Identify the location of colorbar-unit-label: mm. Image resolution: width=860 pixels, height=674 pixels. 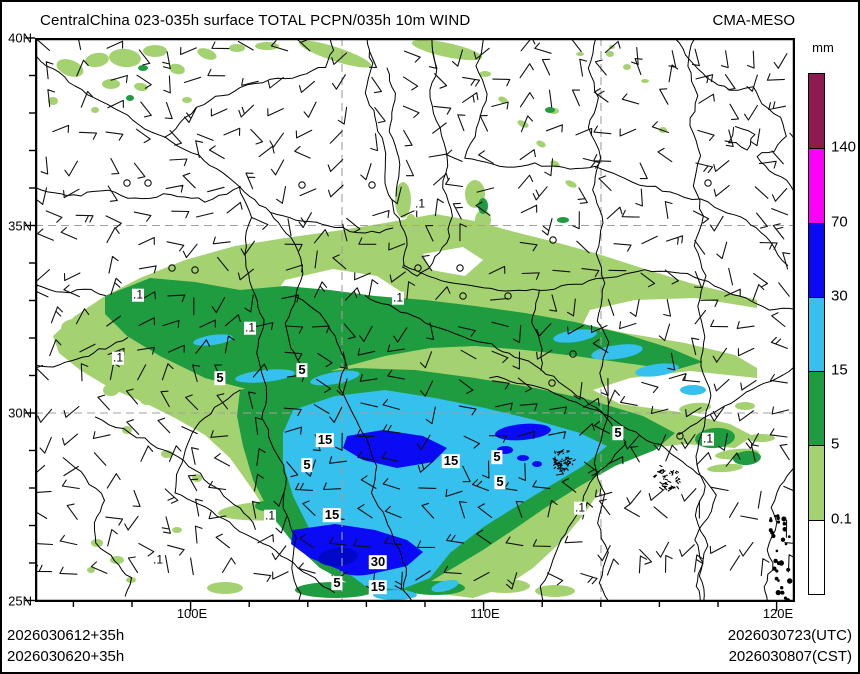
(823, 47).